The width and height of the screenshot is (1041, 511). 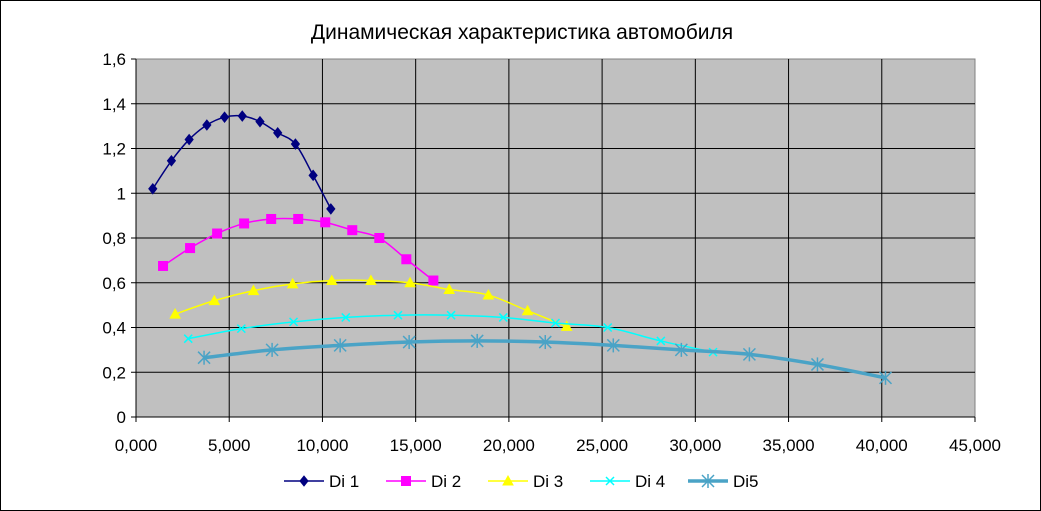 What do you see at coordinates (509, 445) in the screenshot?
I see `x-tick-label: 20,000` at bounding box center [509, 445].